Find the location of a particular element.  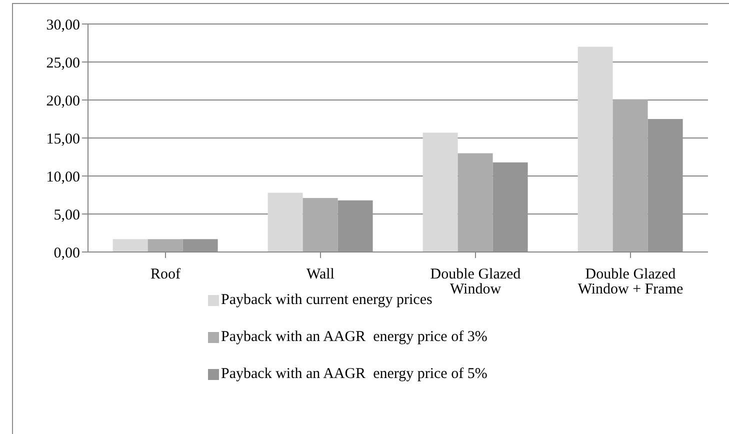

y-tick-label: 20,00 is located at coordinates (63, 101).